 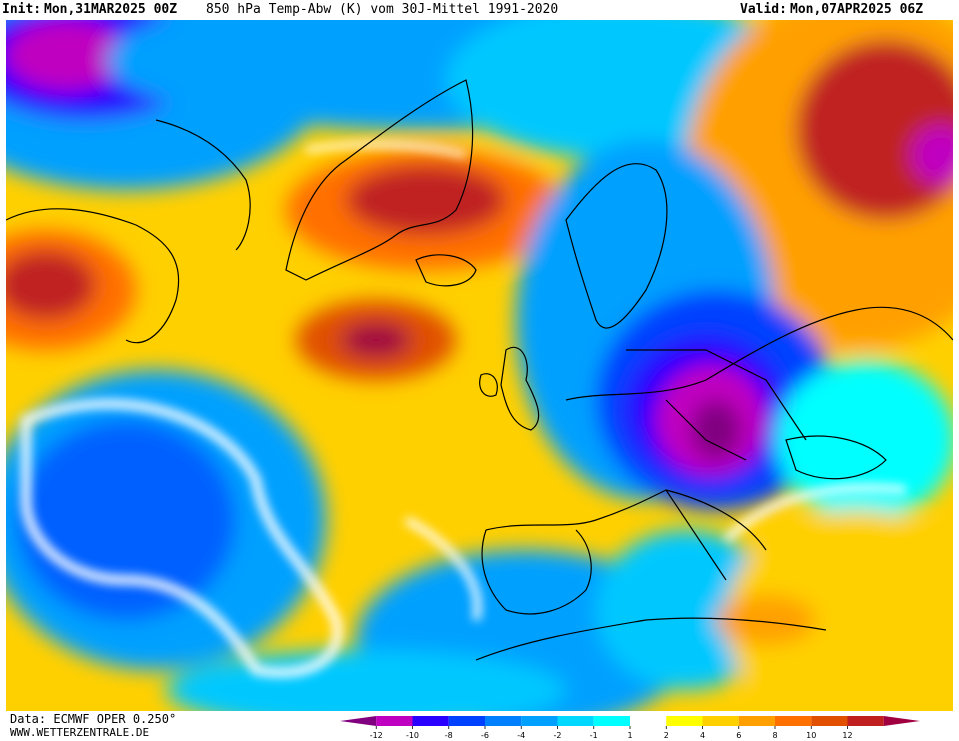 What do you see at coordinates (449, 735) in the screenshot?
I see `legend-tick-label: -8` at bounding box center [449, 735].